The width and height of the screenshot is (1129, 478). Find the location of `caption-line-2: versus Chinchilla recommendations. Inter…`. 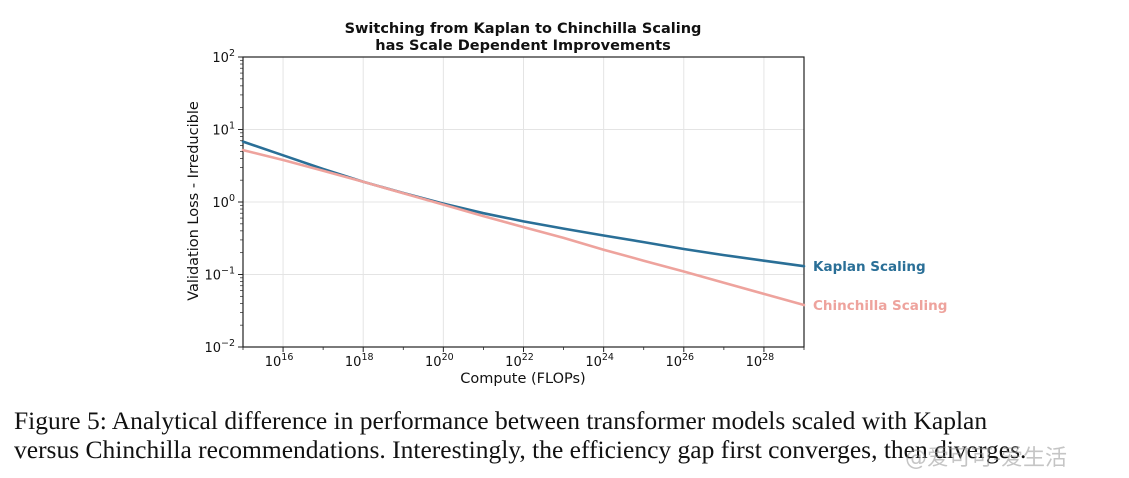

caption-line-2: versus Chinchilla recommendations. Inter… is located at coordinates (520, 449).